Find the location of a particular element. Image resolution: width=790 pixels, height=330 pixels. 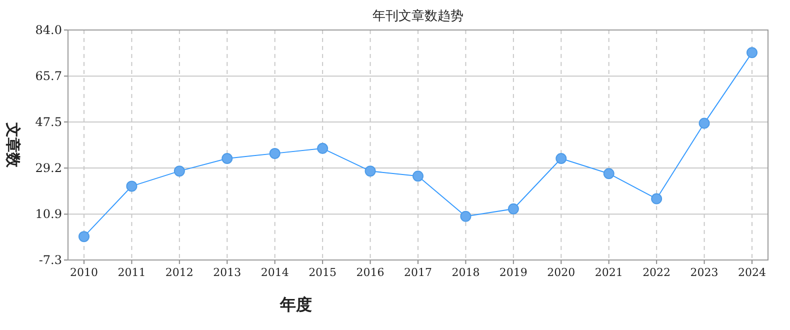

y-axis-title: 文章数 is located at coordinates (13, 145).